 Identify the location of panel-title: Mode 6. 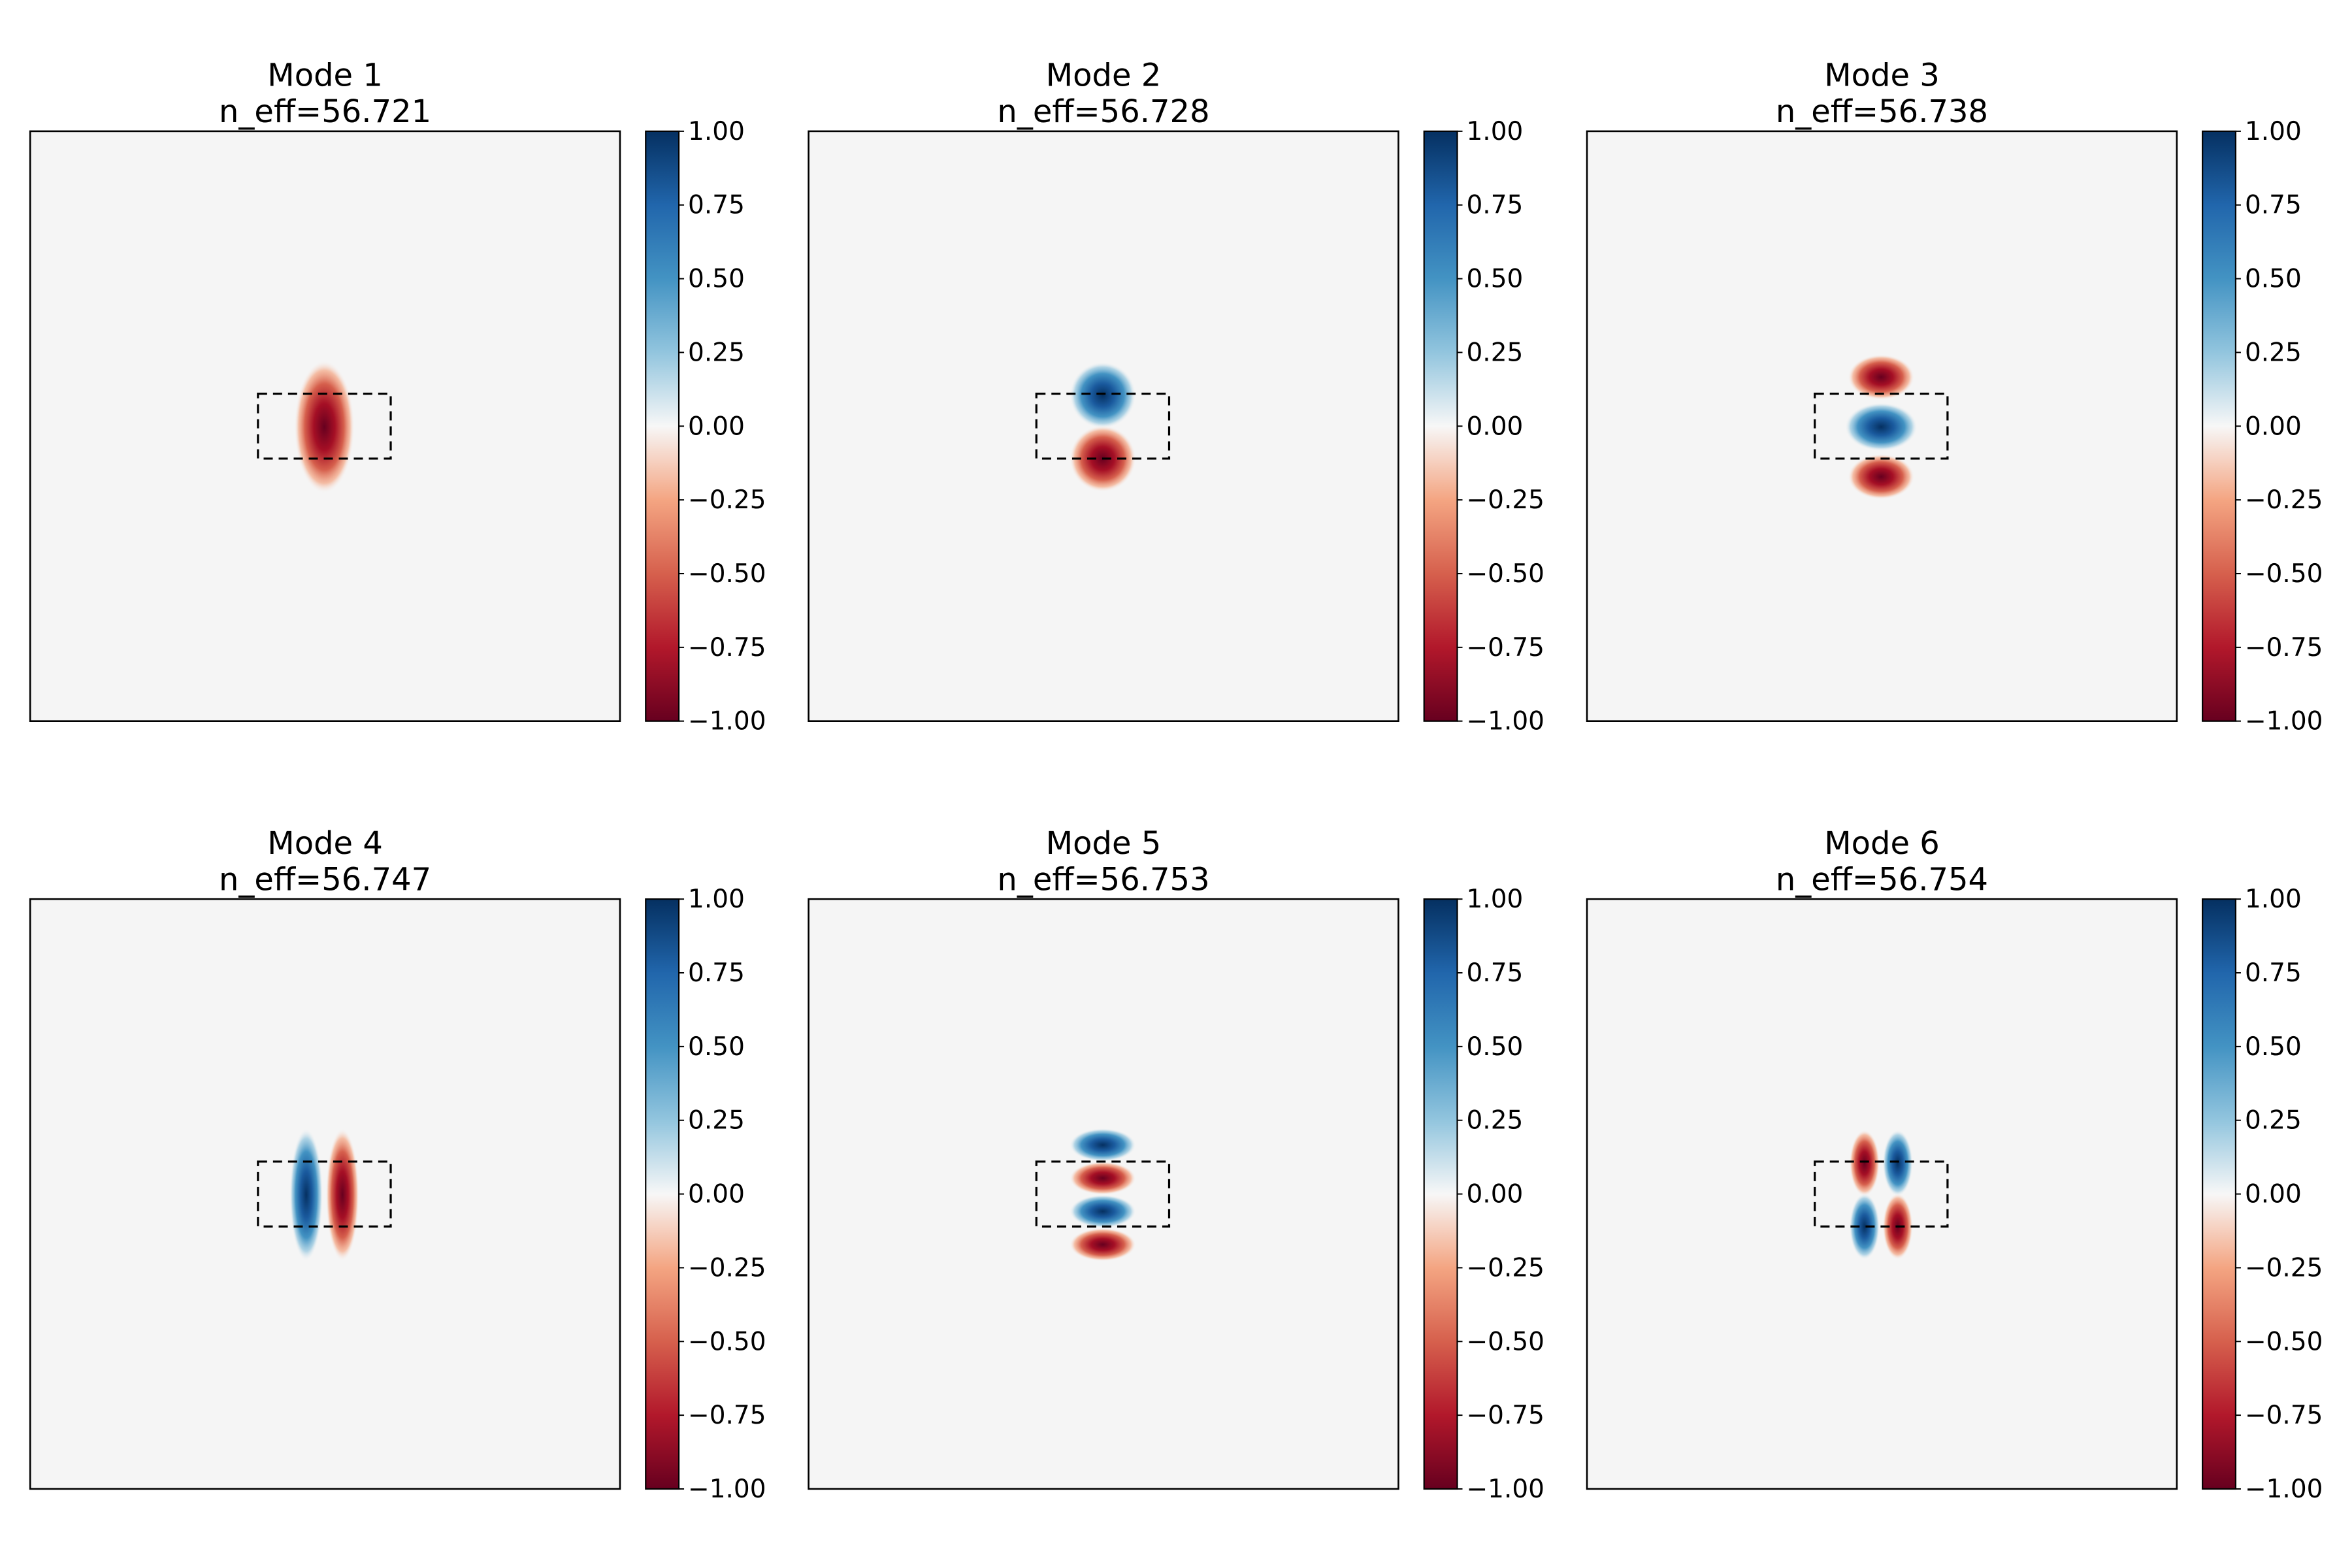
(1882, 843).